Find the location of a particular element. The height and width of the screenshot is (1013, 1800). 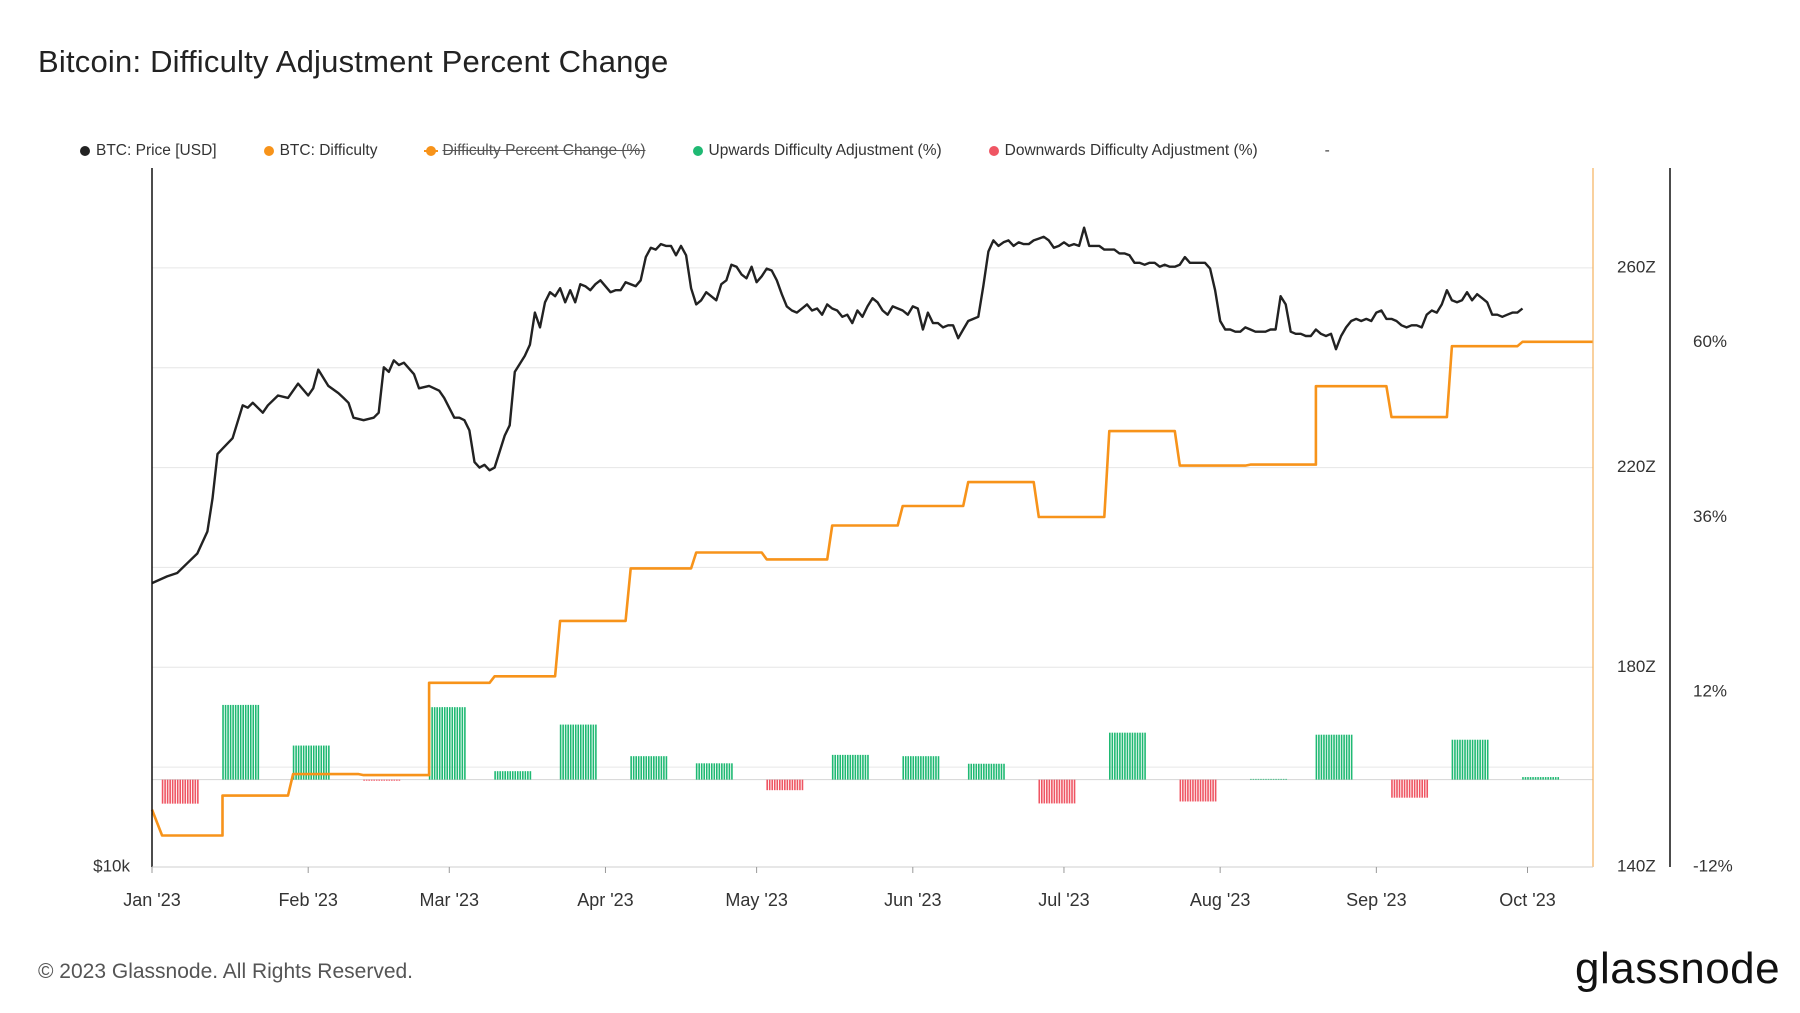

x-tick-label: Apr '23 is located at coordinates (605, 900).